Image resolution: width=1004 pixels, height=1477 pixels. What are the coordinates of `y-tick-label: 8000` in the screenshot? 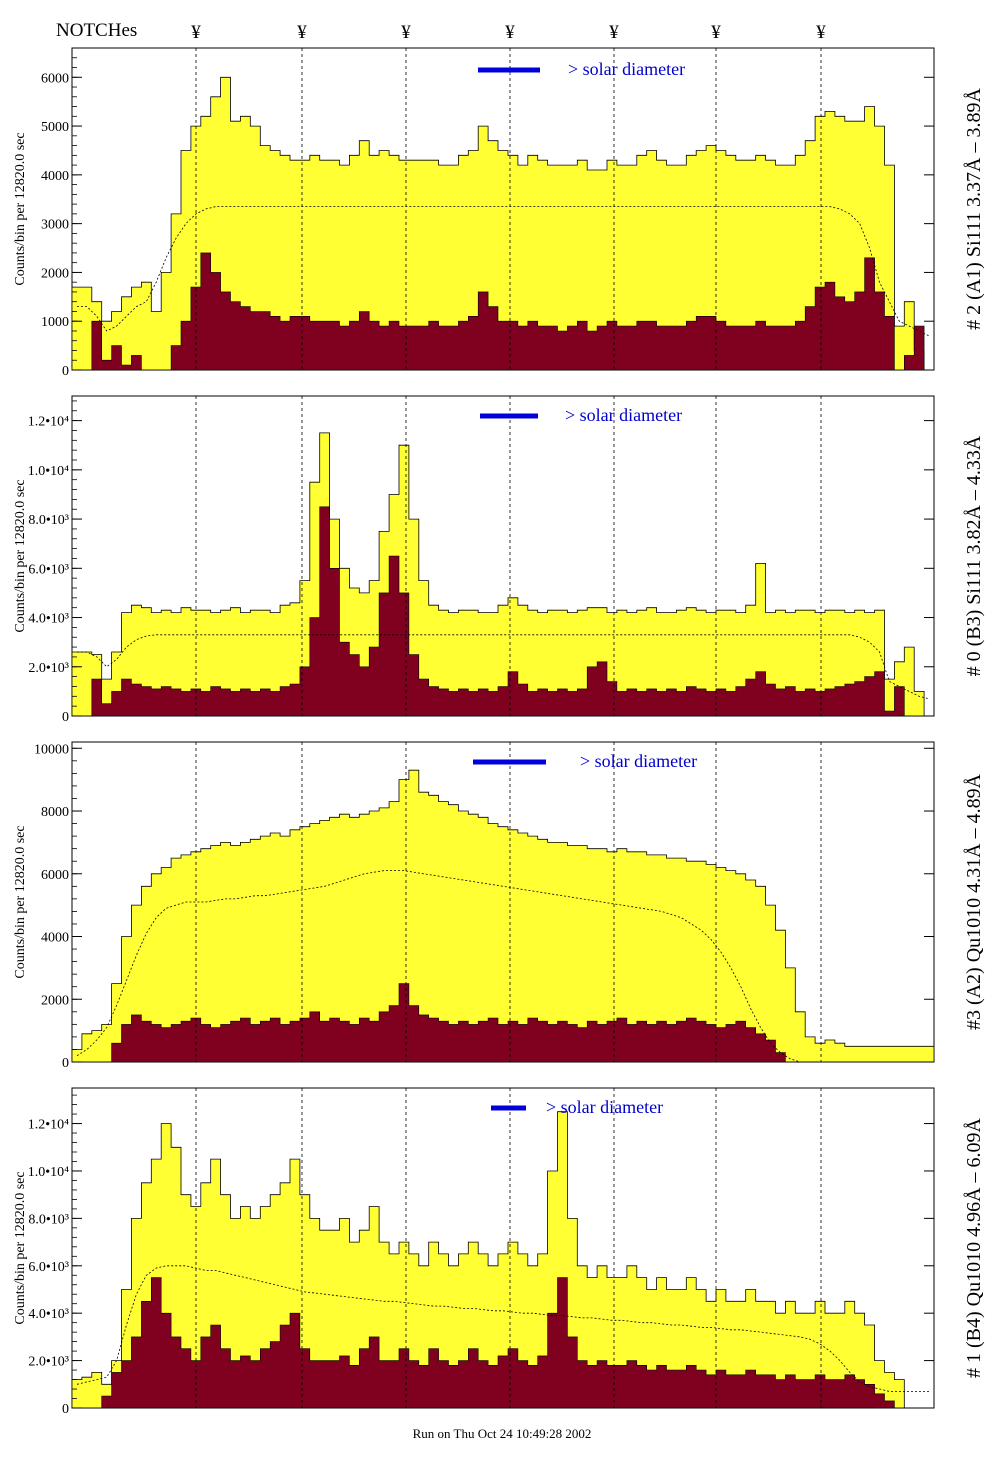 It's located at (55, 812).